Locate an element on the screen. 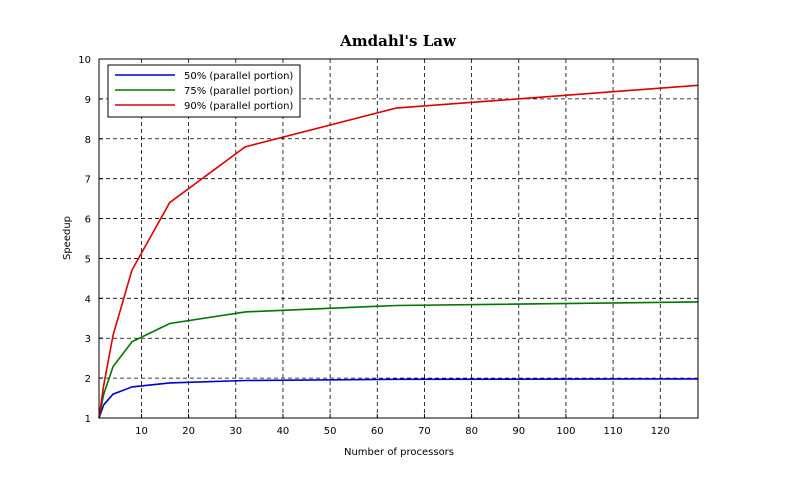 This screenshot has width=800, height=478. y-tick-label: 10 is located at coordinates (84, 60).